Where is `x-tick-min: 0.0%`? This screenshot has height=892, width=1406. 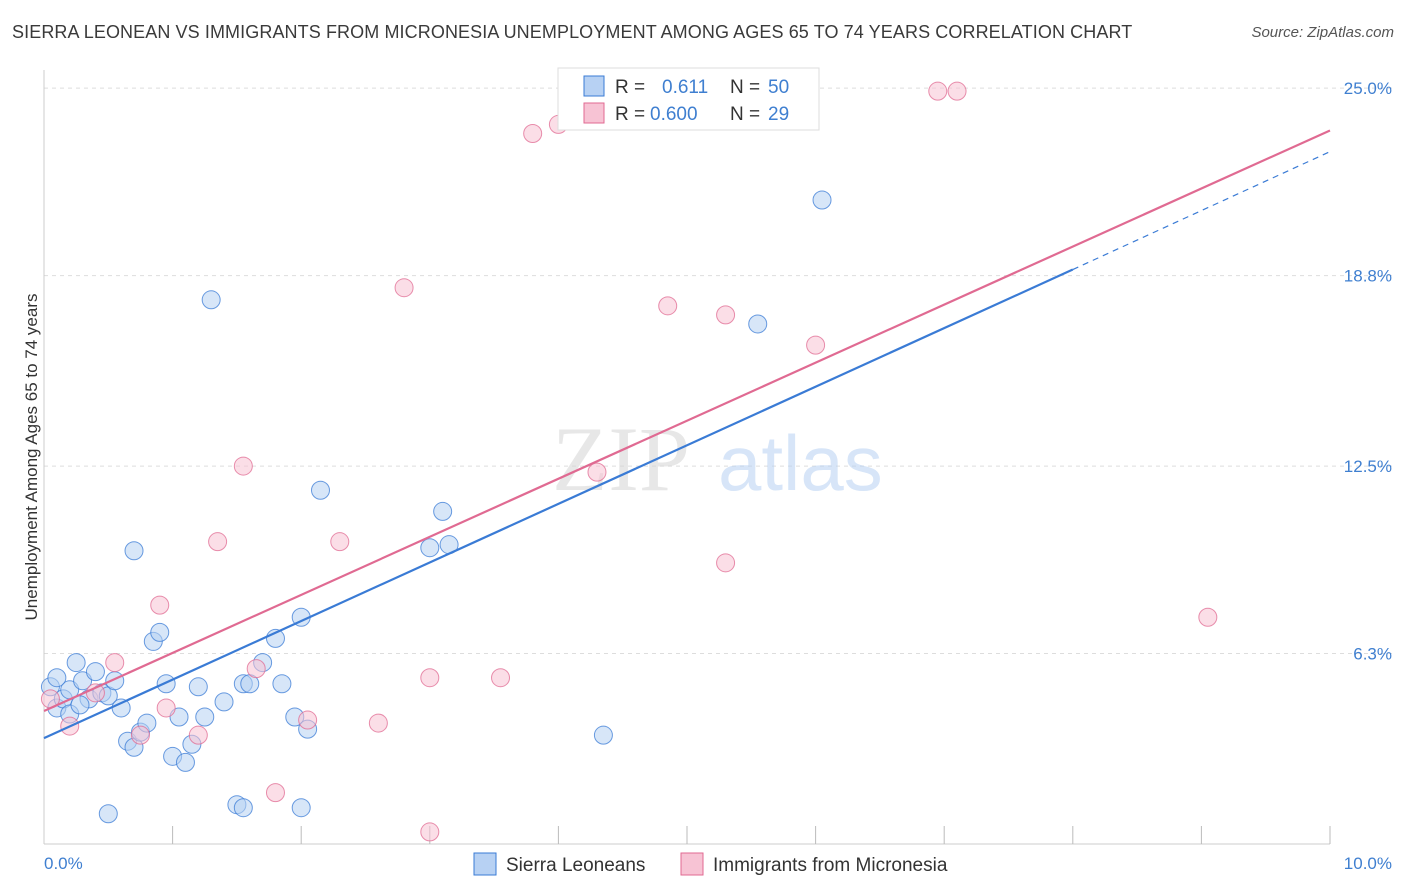 x-tick-min: 0.0% is located at coordinates (63, 863).